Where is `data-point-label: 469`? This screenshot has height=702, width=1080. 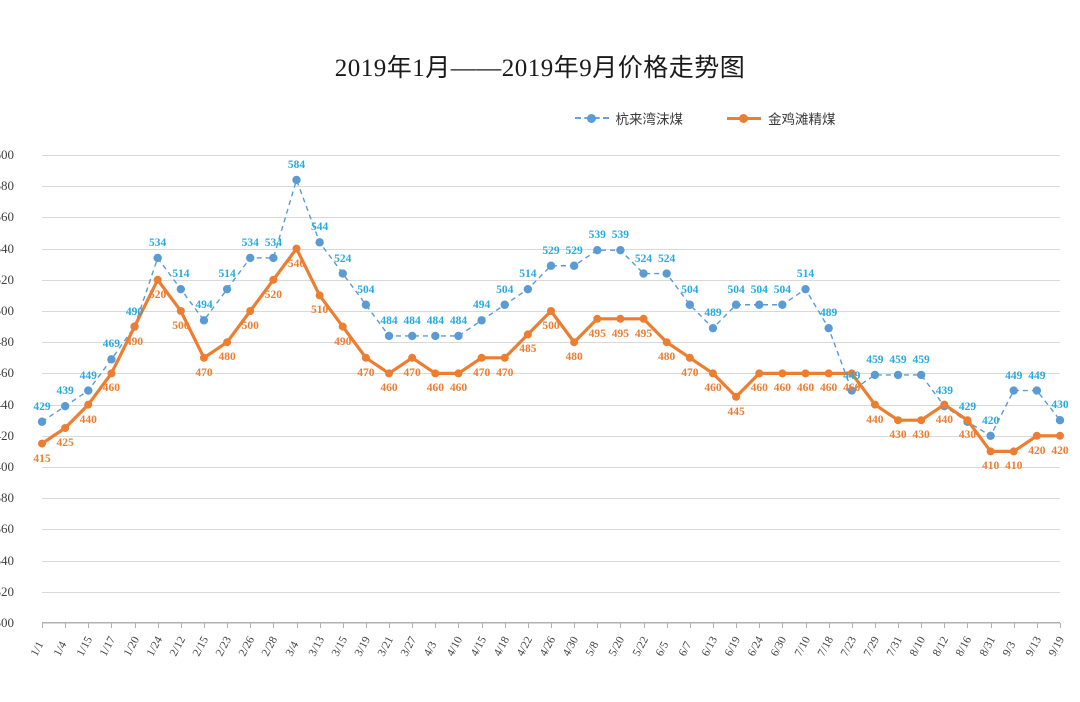
data-point-label: 469 is located at coordinates (111, 344).